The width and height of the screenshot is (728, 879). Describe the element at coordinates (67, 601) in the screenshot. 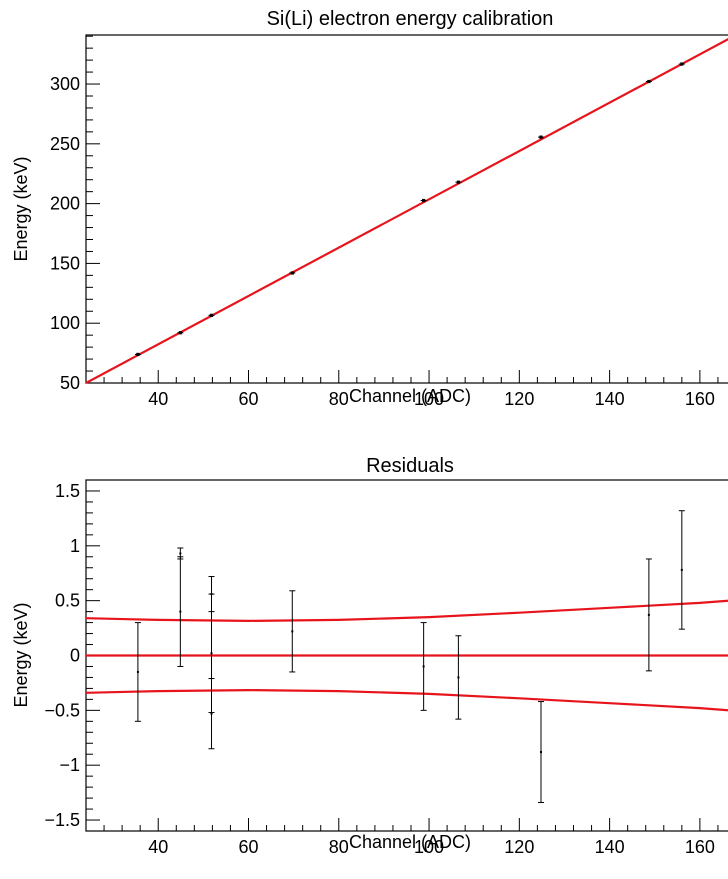

I see `y-tick-label: 0.5` at that location.